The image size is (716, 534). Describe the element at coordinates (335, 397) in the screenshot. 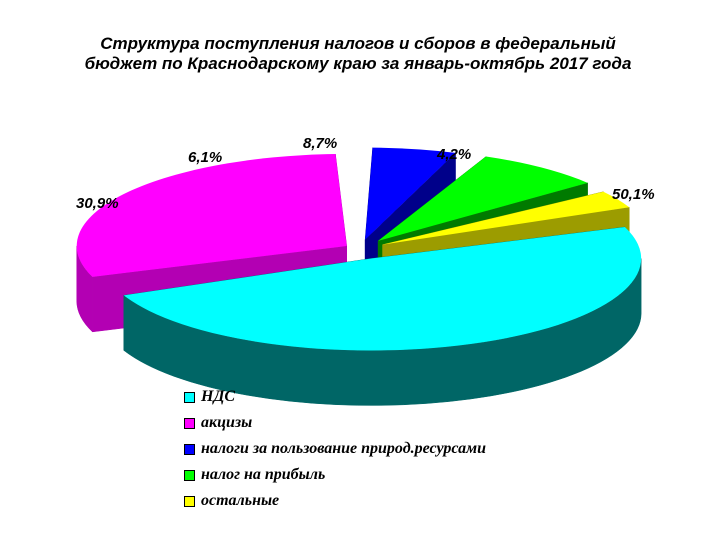

I see `legend-item: НДС` at that location.